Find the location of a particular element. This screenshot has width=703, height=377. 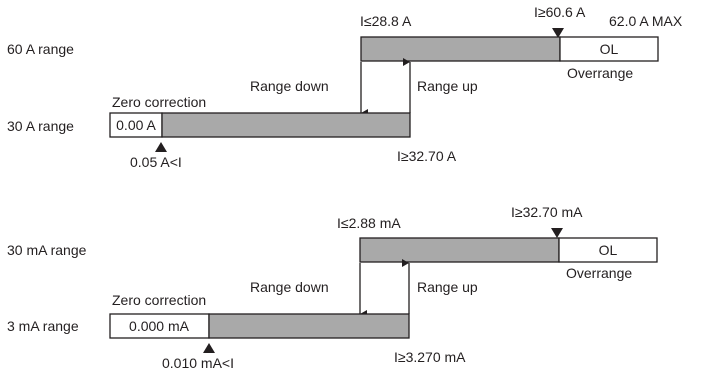

ma-up-threshold-marker-icon is located at coordinates (557, 233).